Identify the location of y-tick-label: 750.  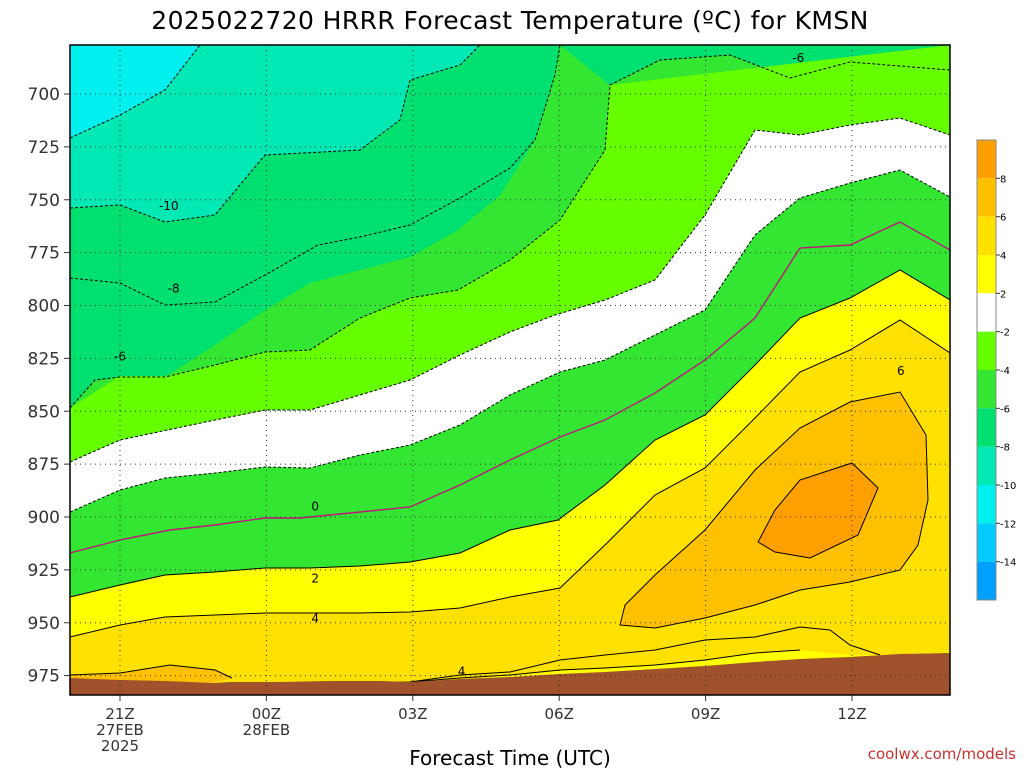
(44, 201).